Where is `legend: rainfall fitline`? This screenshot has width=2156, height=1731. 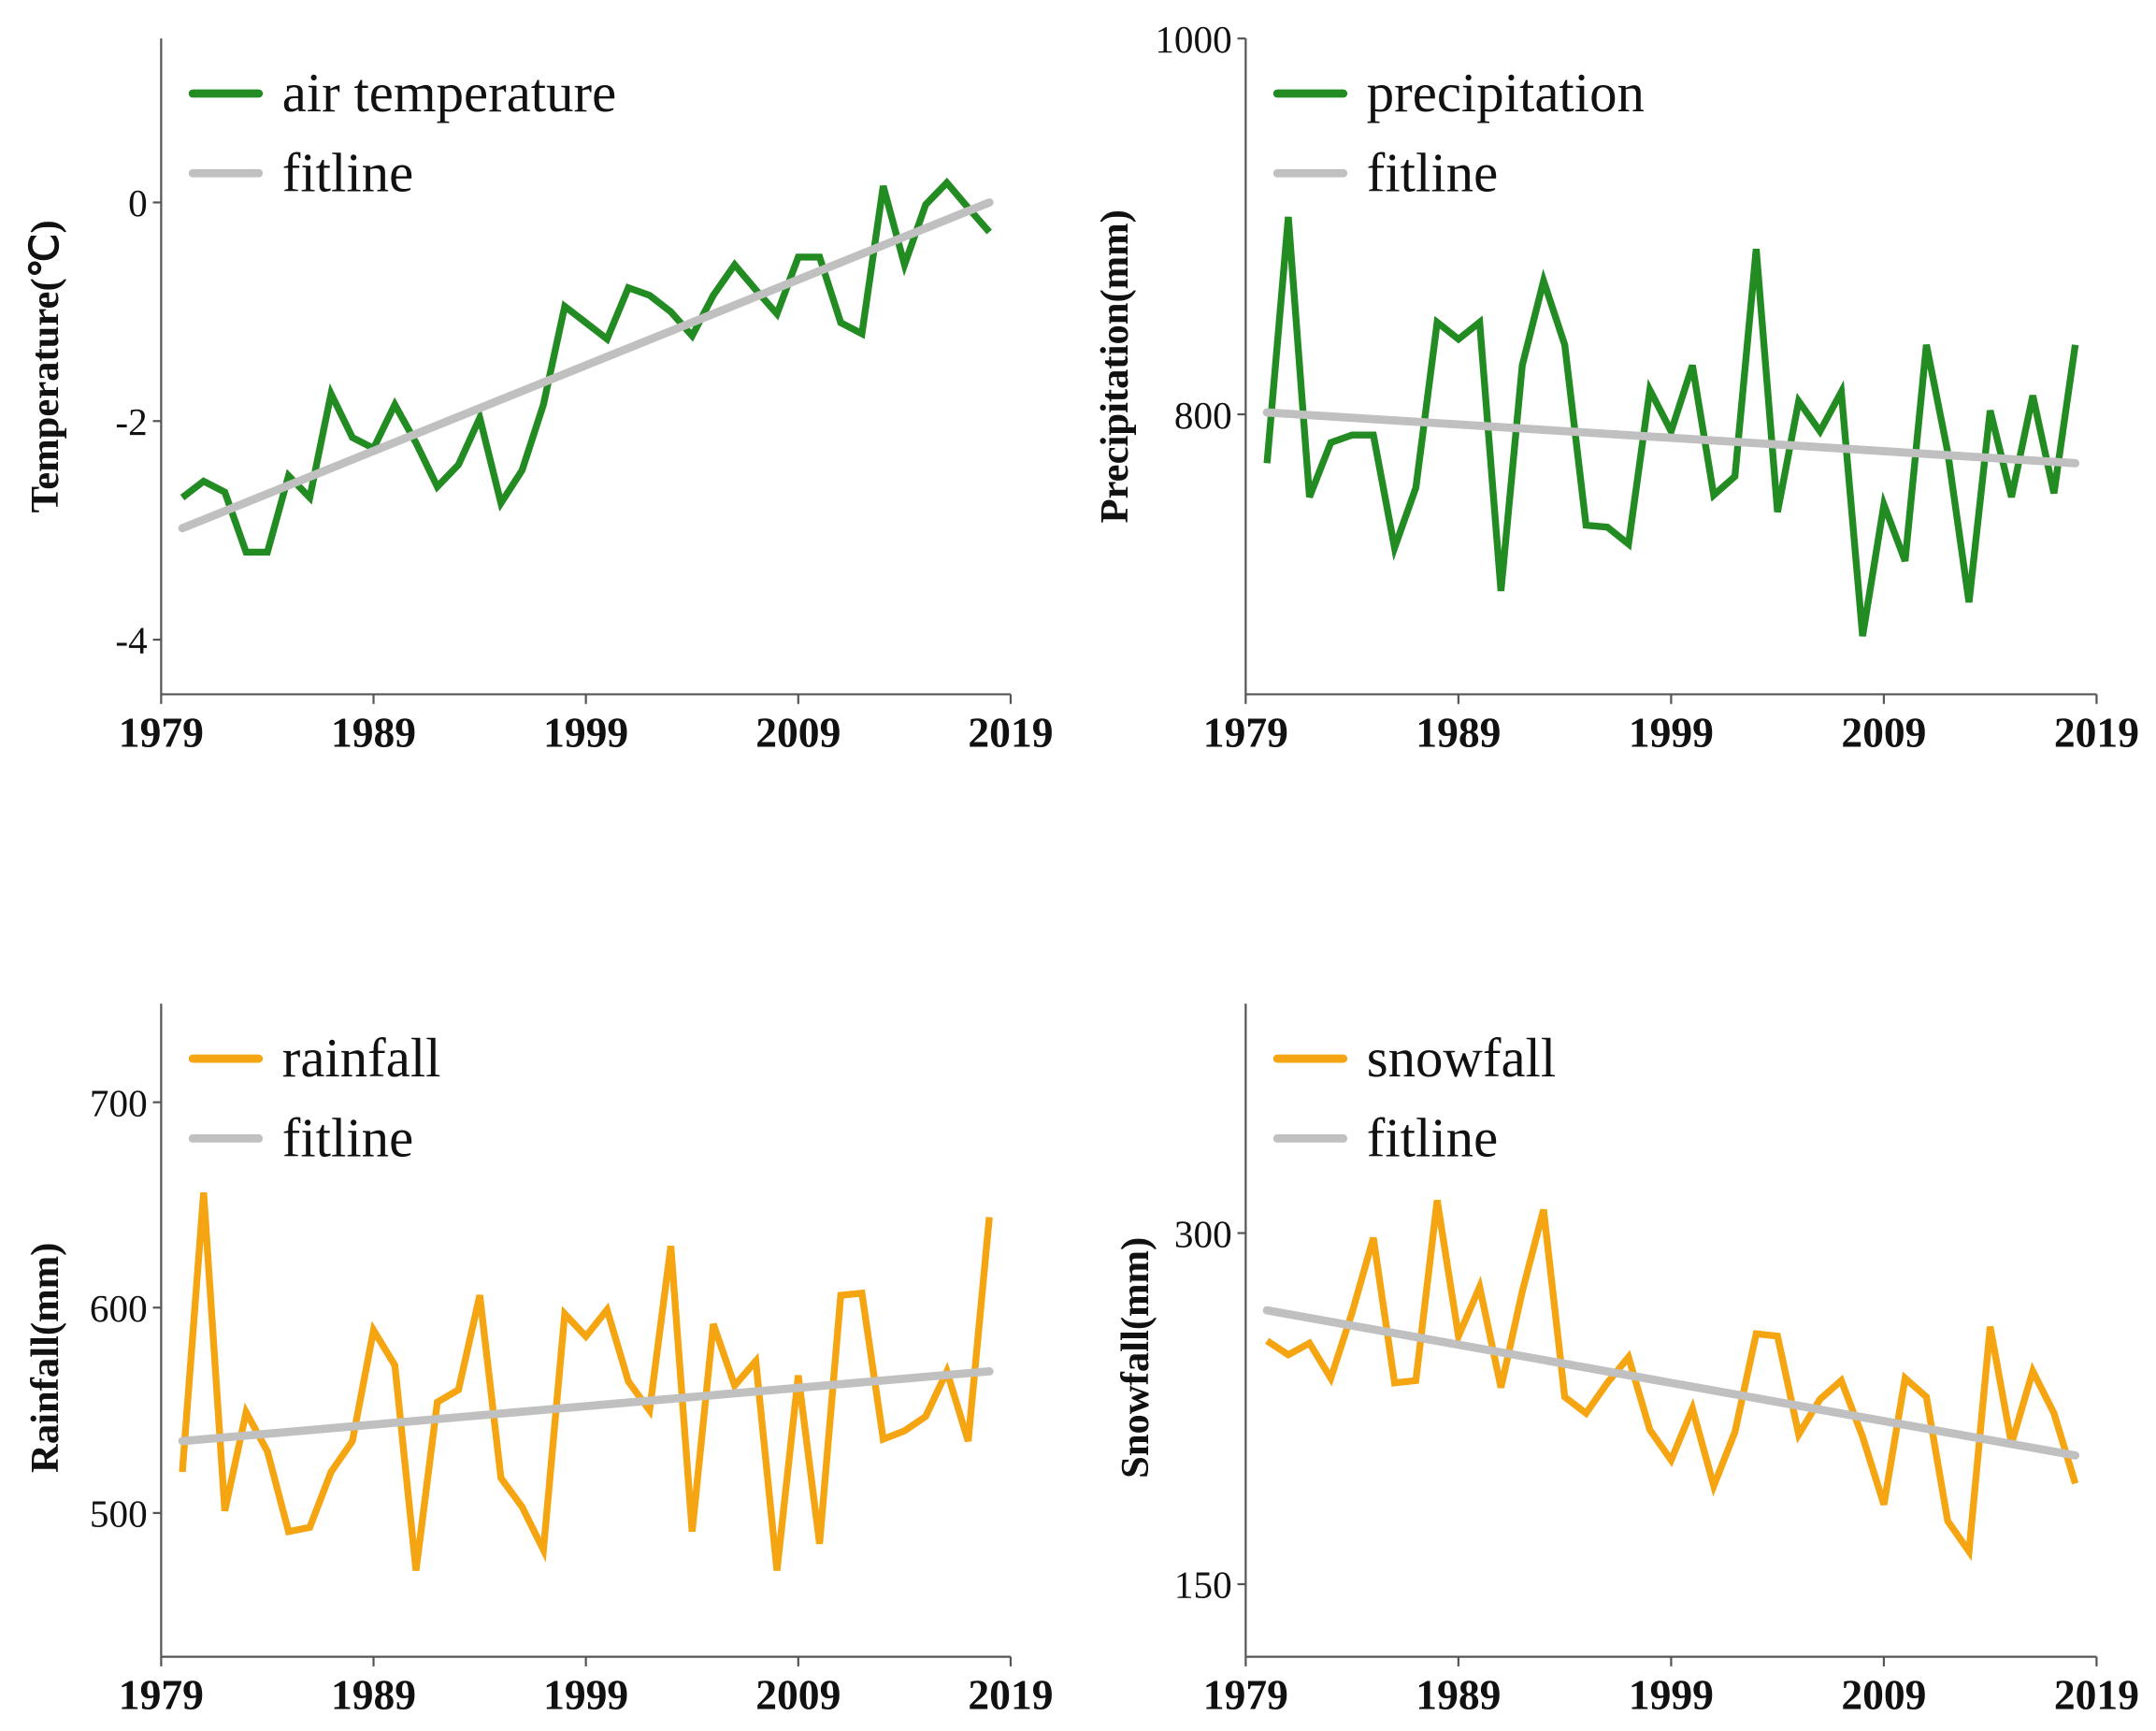
legend: rainfall fitline is located at coordinates (314, 1098).